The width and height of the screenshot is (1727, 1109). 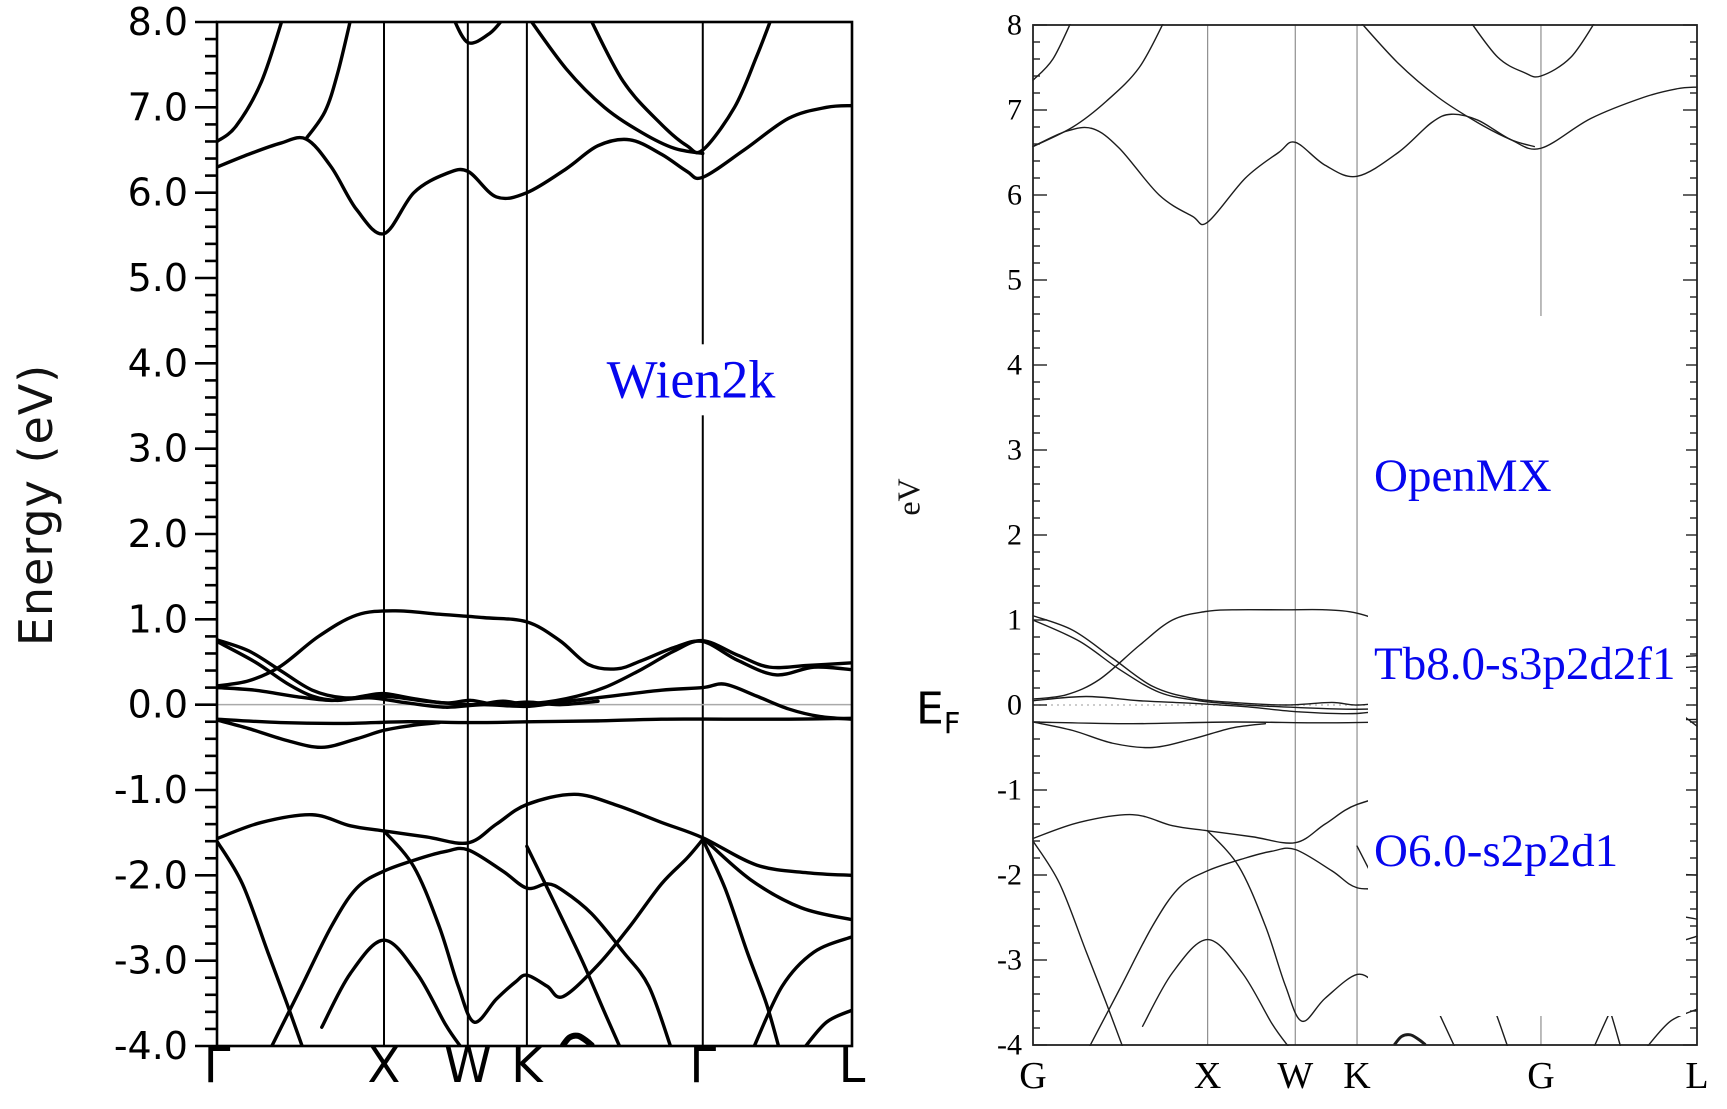 I want to click on y-tick-label: -2.0, so click(x=151, y=875).